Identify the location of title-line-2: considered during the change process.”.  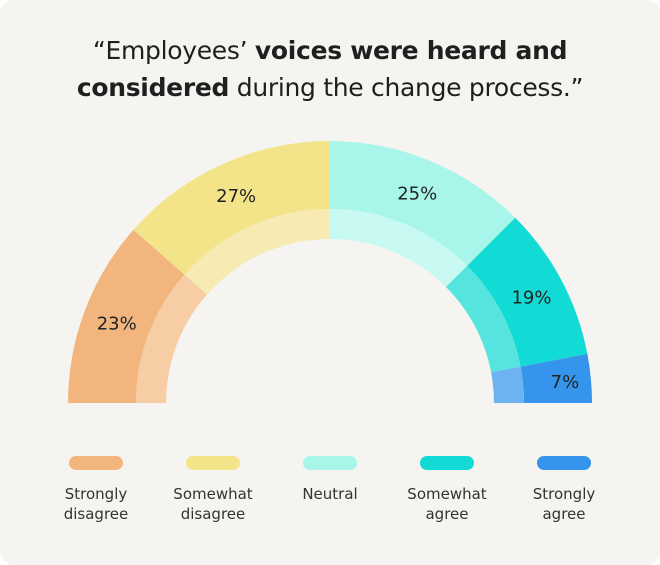
(330, 87).